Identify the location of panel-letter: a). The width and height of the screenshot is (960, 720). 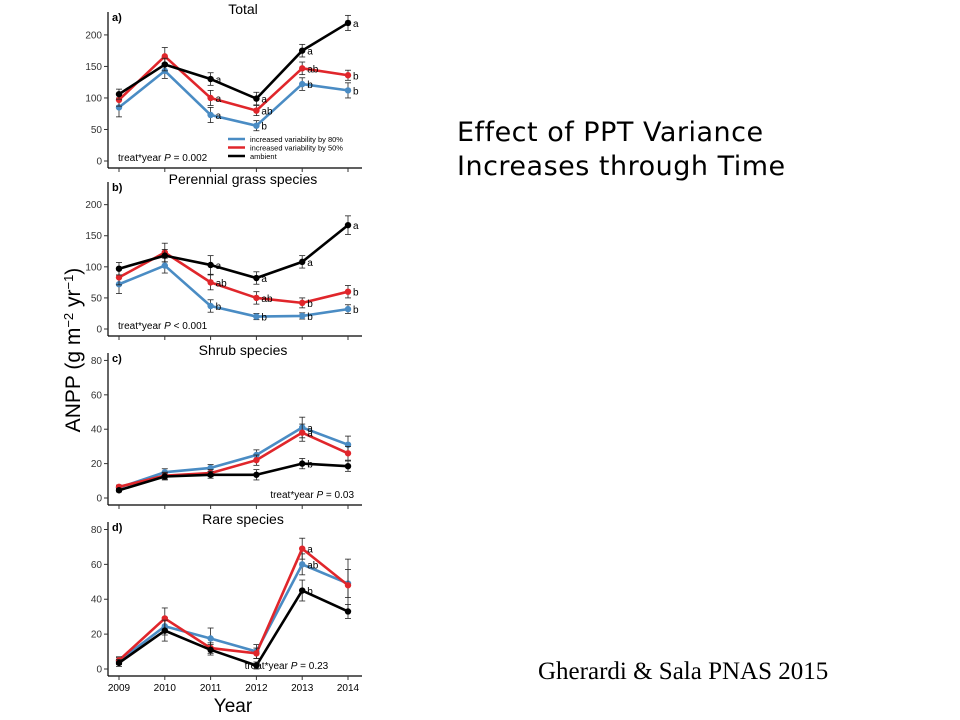
(117, 18).